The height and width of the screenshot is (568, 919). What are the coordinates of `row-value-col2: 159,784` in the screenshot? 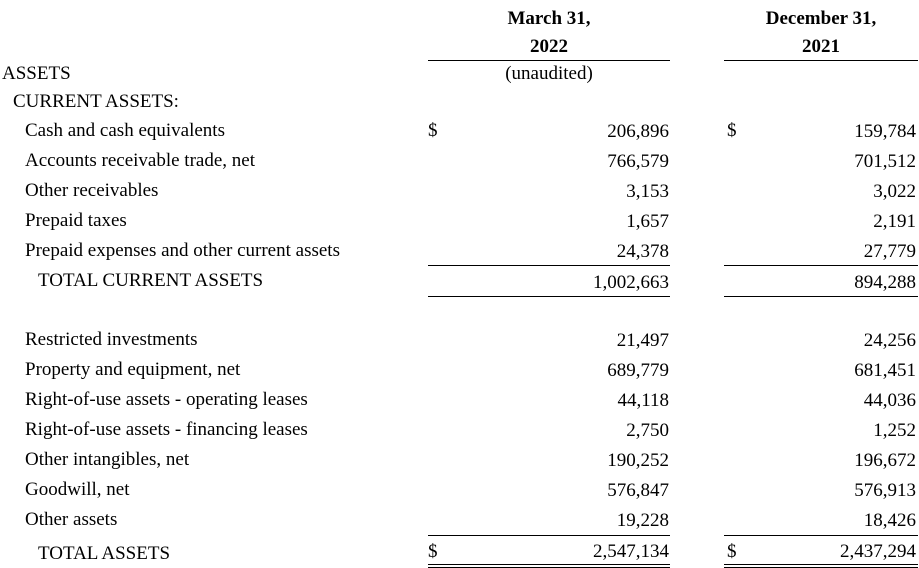 It's located at (885, 131).